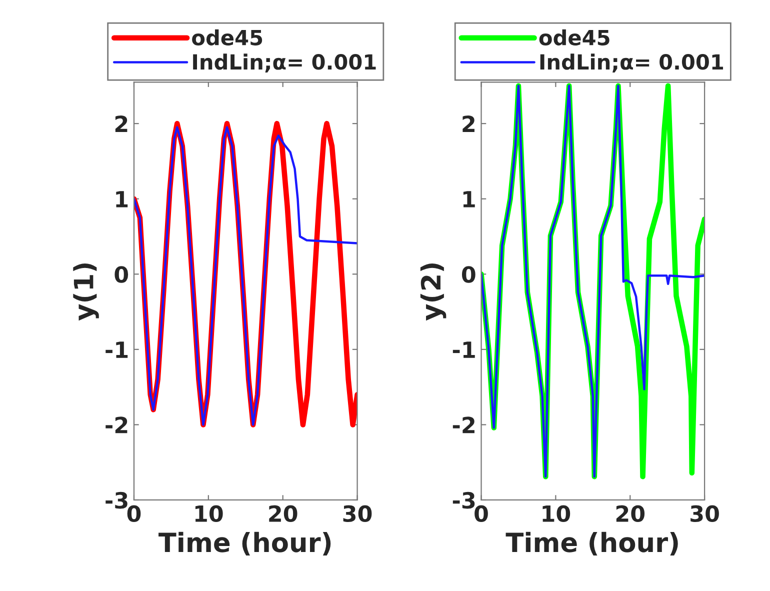 The image size is (770, 591). I want to click on y-axis-title: y(2), so click(433, 292).